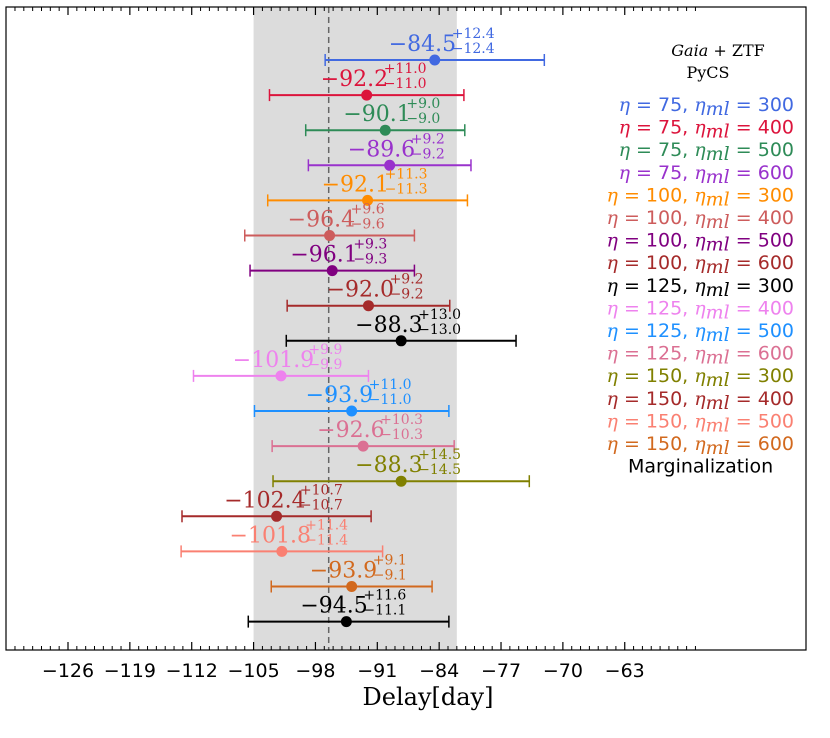  Describe the element at coordinates (384, 611) in the screenshot. I see `value-label-minus: −11.1` at that location.